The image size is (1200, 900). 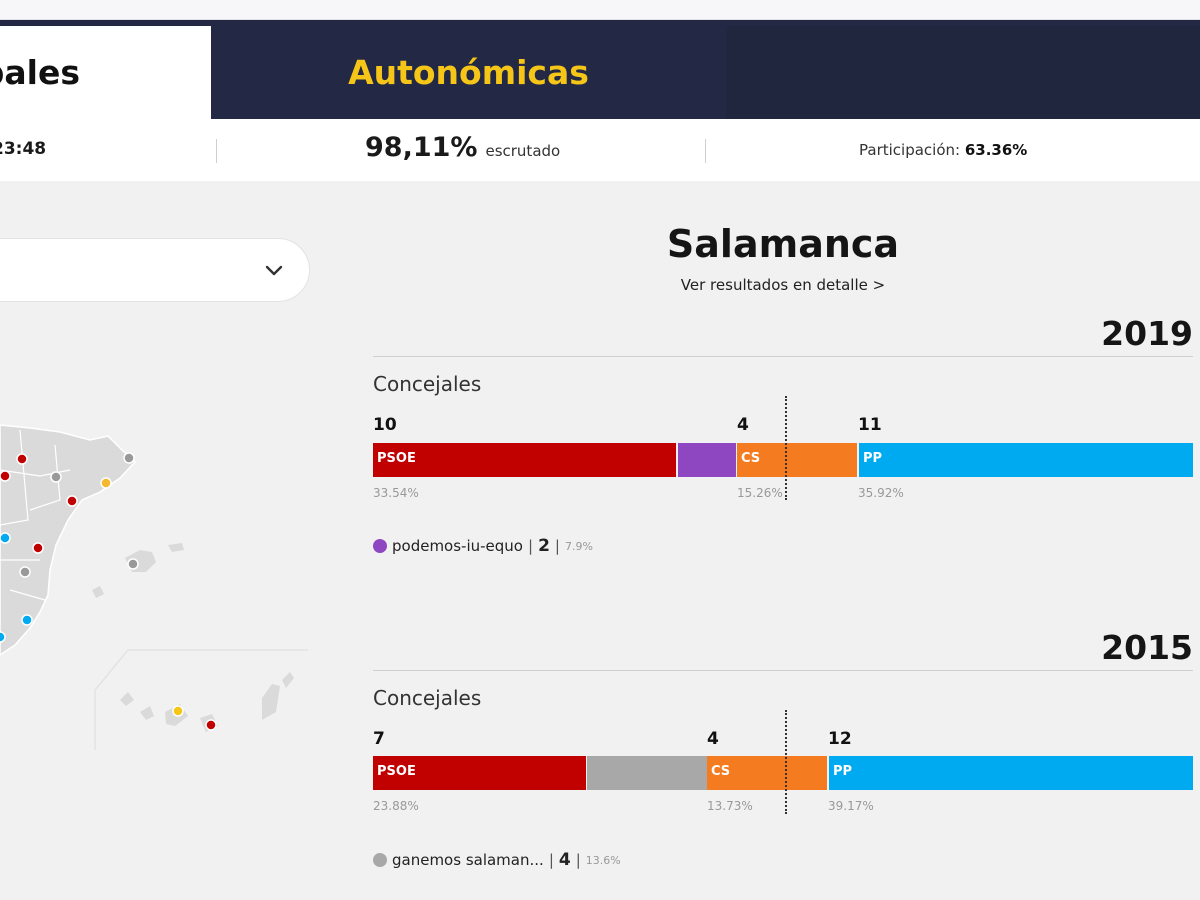 What do you see at coordinates (870, 425) in the screenshot?
I see `seat-count-pp: 11` at bounding box center [870, 425].